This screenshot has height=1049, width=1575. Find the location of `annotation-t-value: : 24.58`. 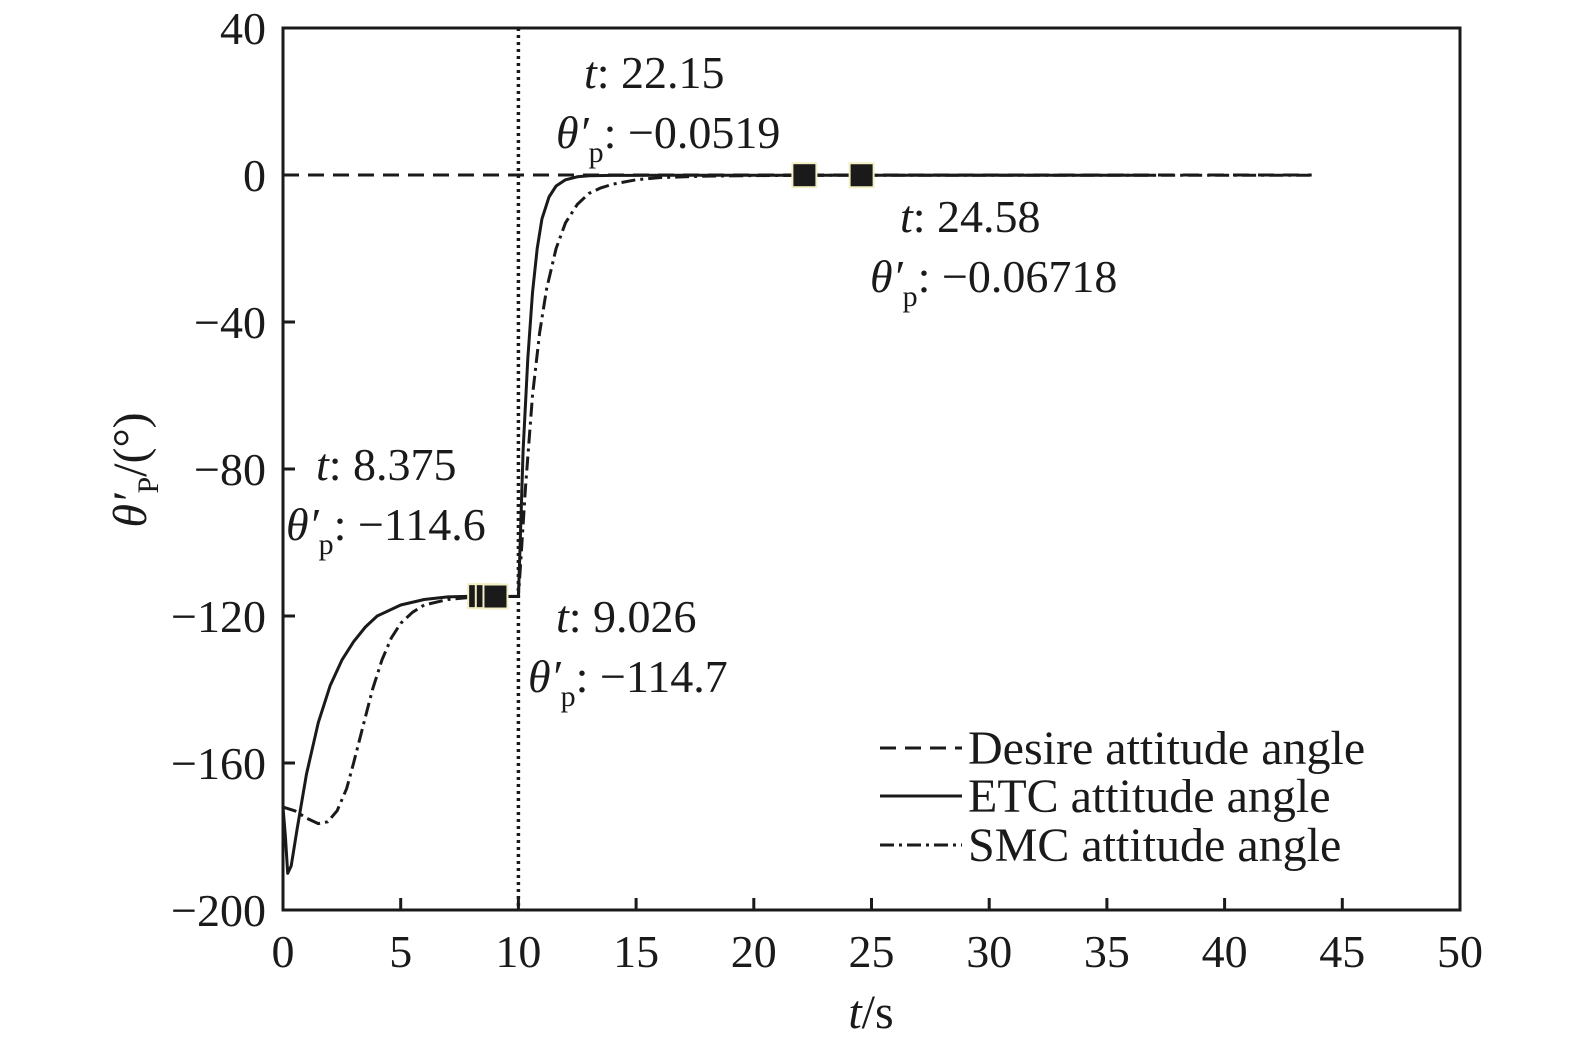

annotation-t-value: : 24.58 is located at coordinates (977, 216).